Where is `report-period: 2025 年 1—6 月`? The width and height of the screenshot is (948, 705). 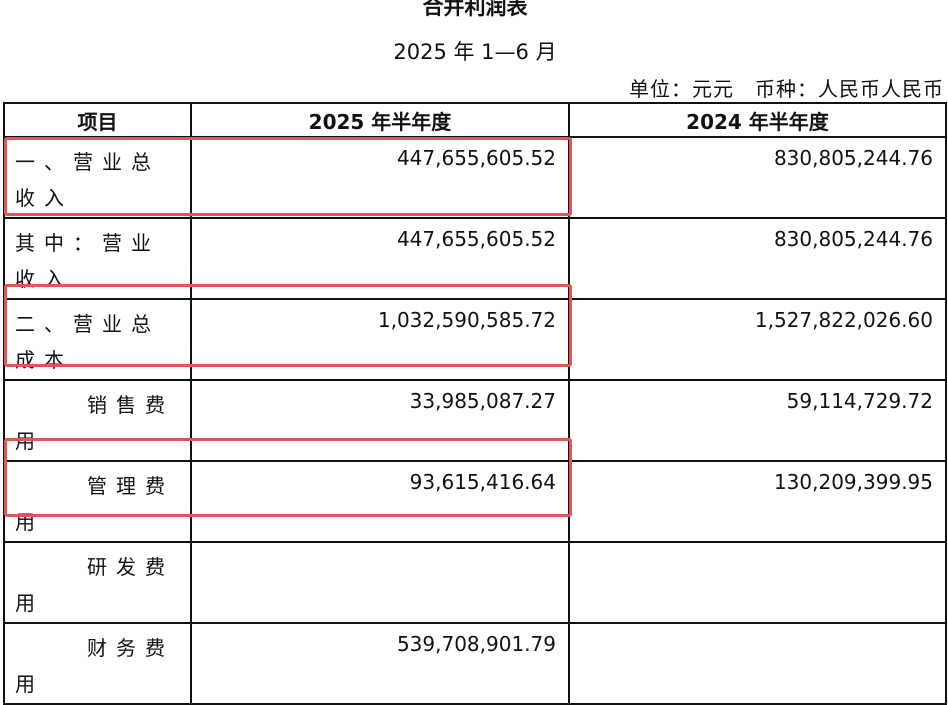 report-period: 2025 年 1—6 月 is located at coordinates (475, 52).